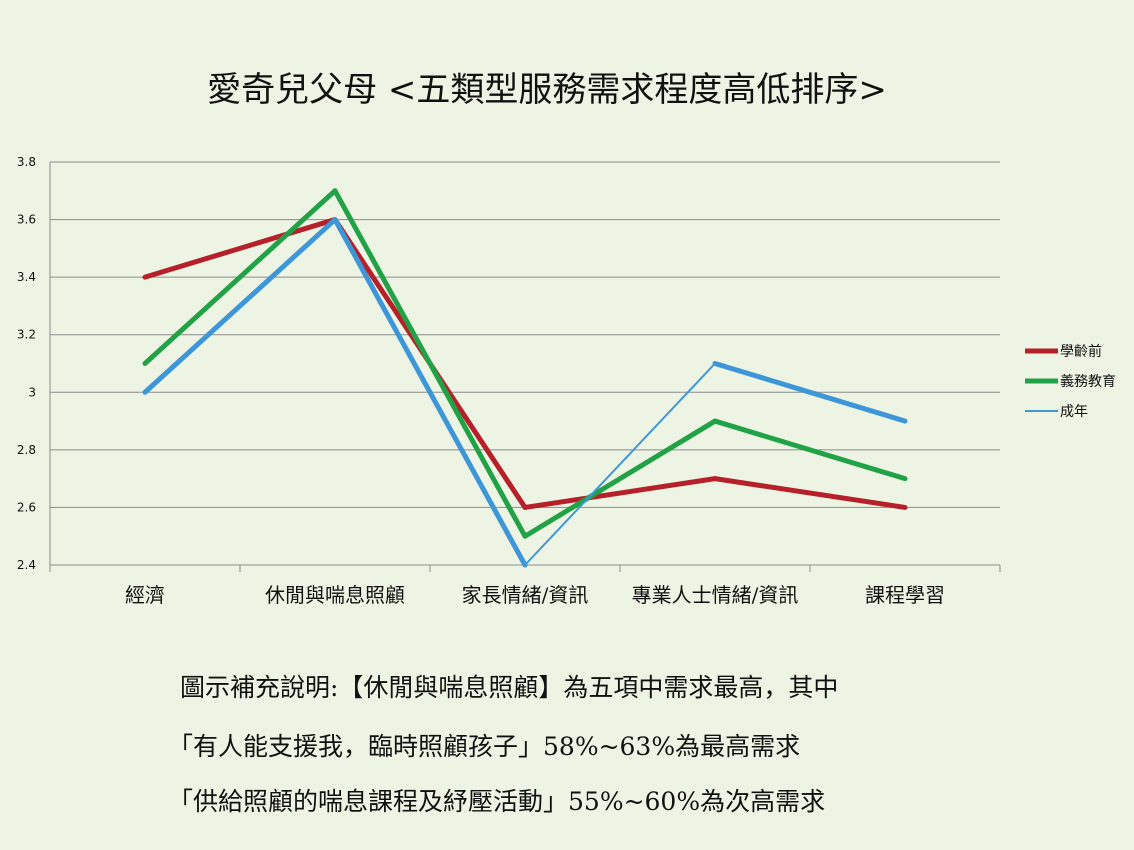  I want to click on x-tick-label: 休閒與喘息照顧, so click(335, 595).